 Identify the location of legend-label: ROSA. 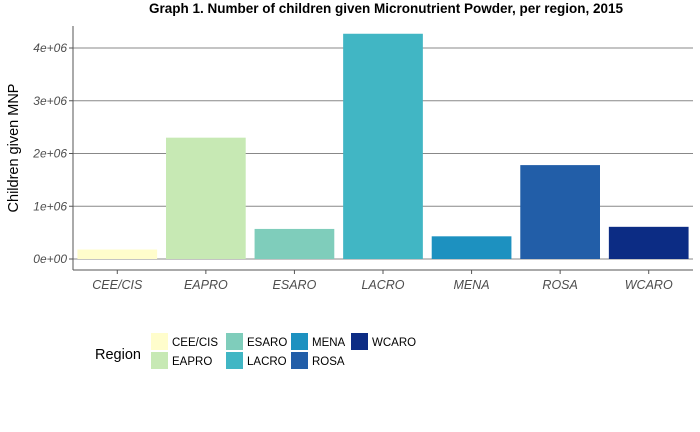
(328, 362).